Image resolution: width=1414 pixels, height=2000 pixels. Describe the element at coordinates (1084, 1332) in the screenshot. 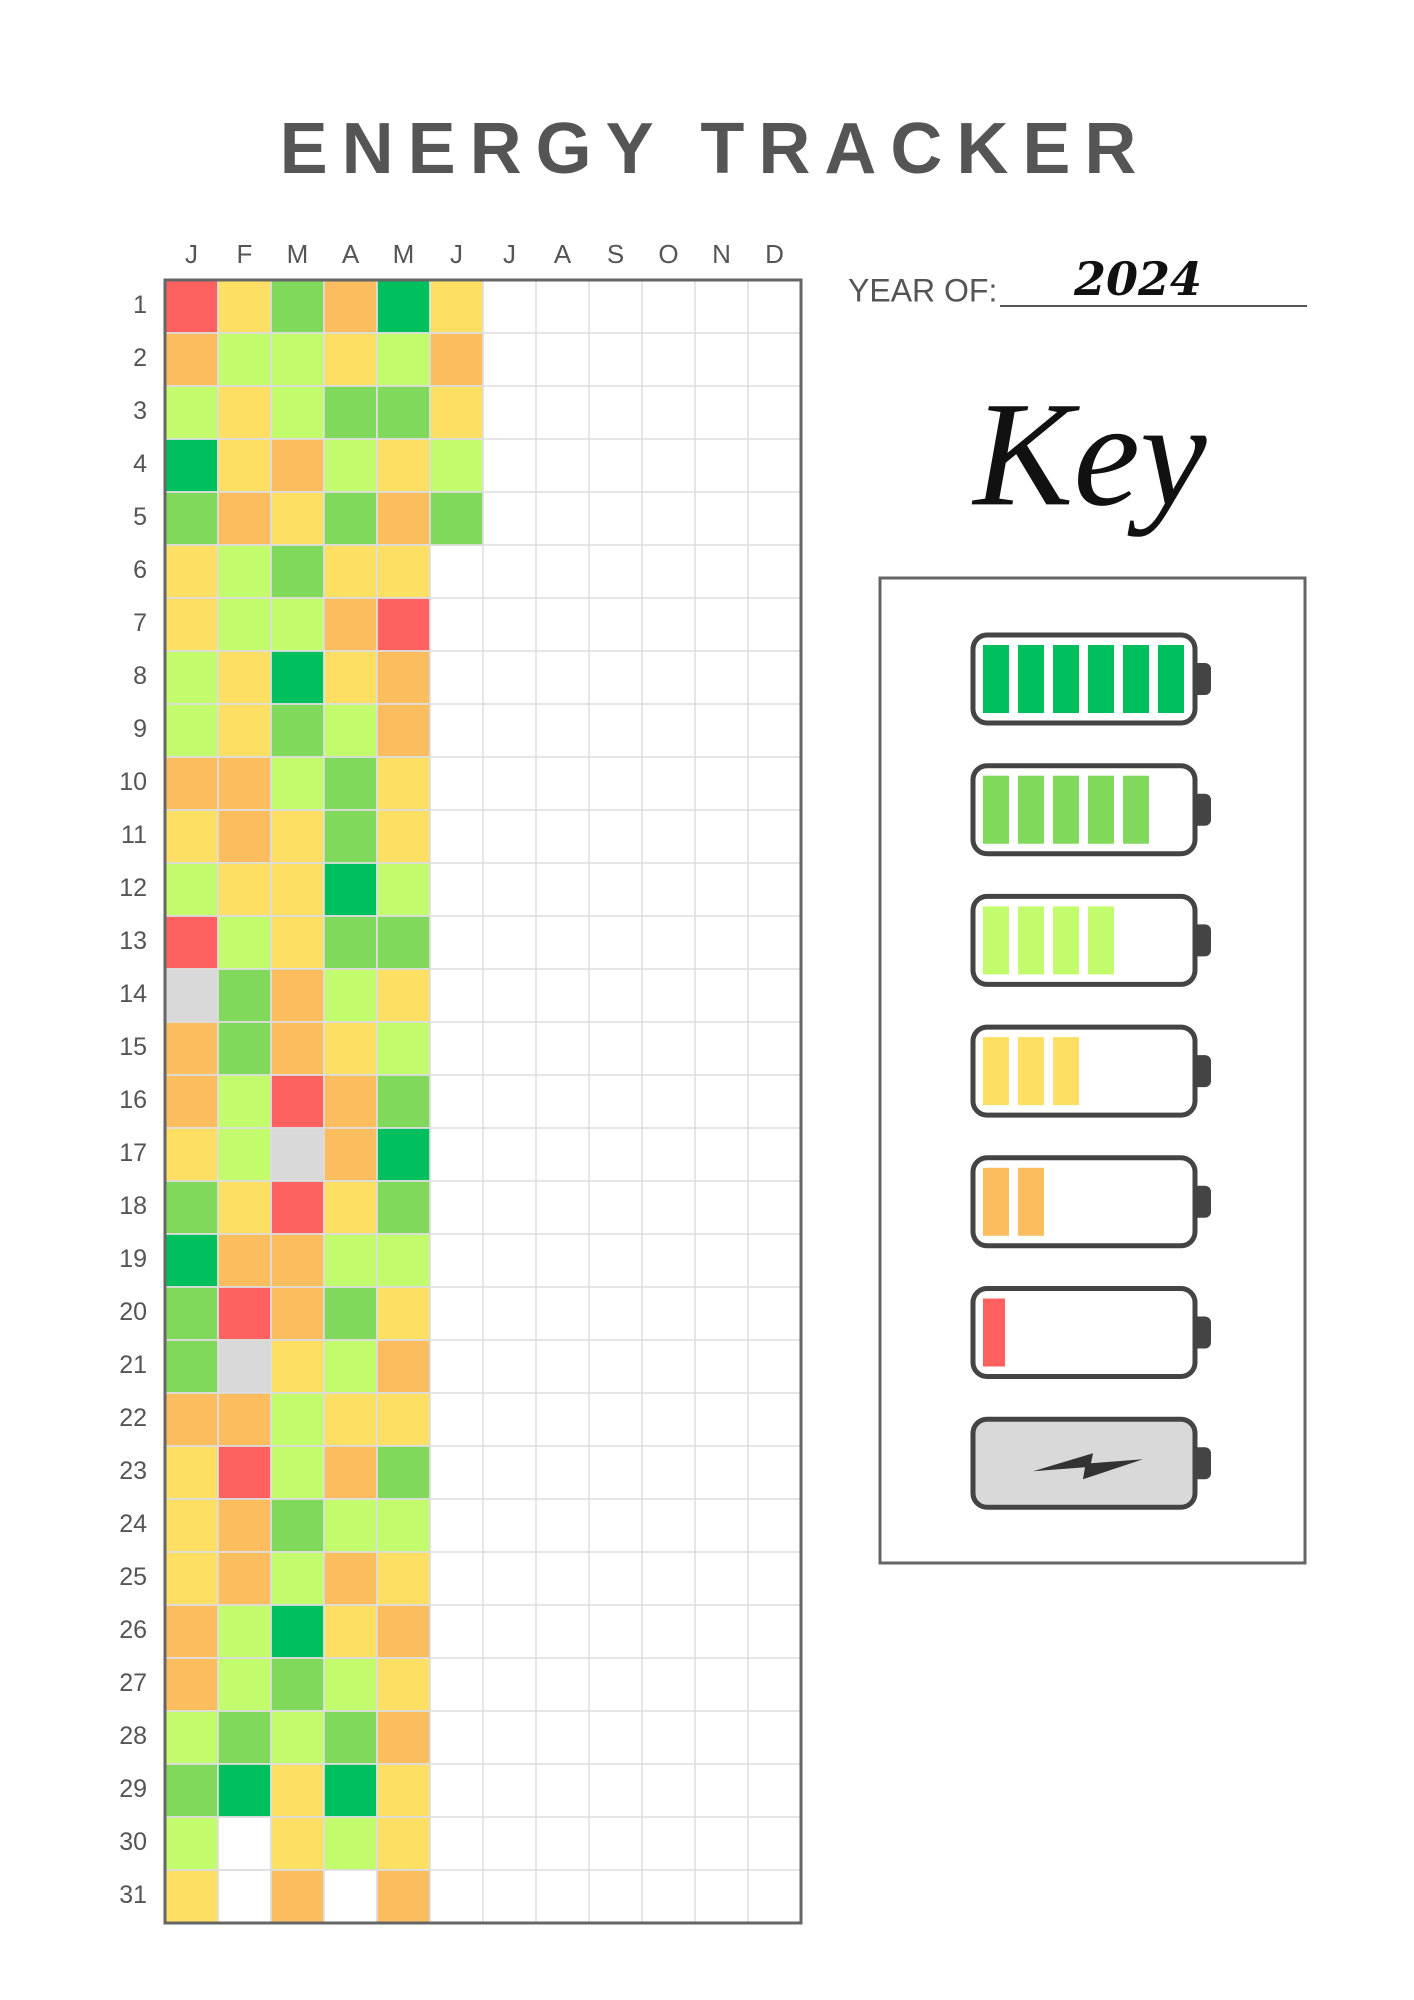

I see `battery-body` at that location.